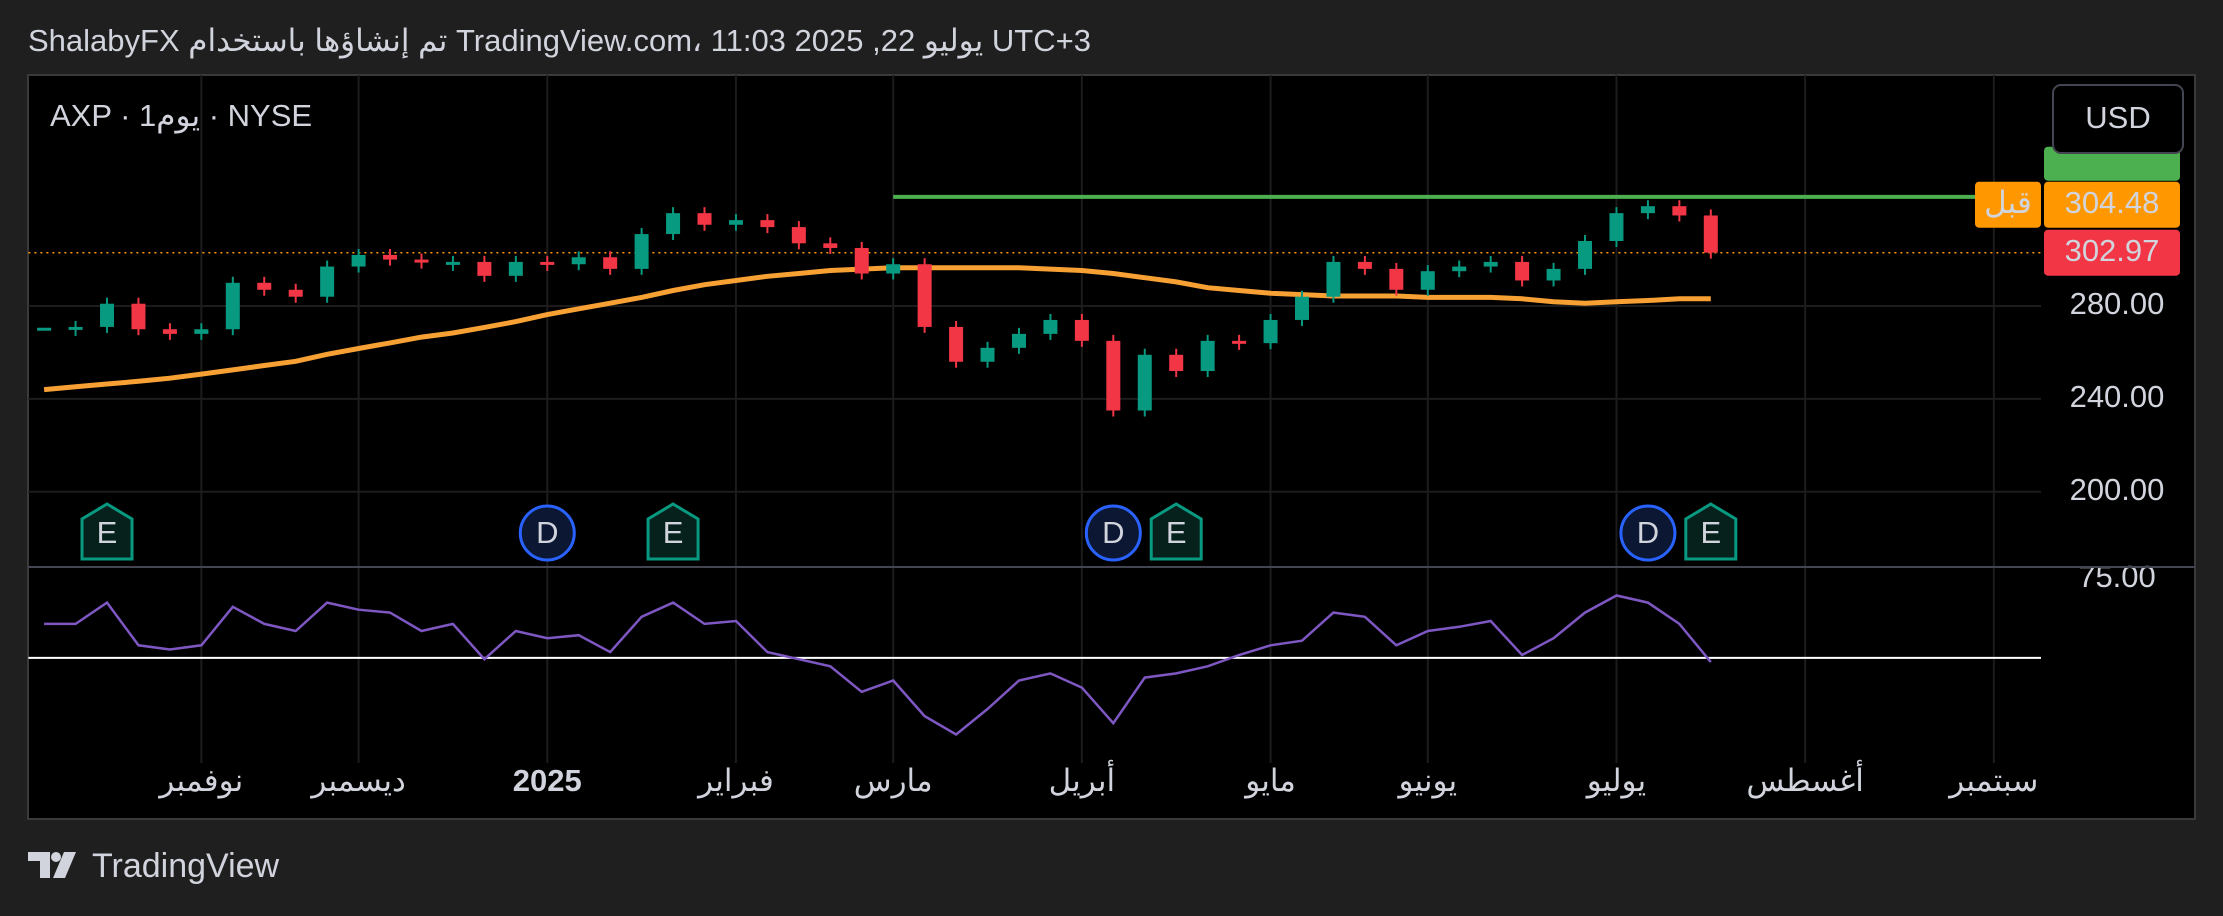 This screenshot has height=916, width=2223. What do you see at coordinates (200, 781) in the screenshot?
I see `x-tick-label: نوفمبر` at bounding box center [200, 781].